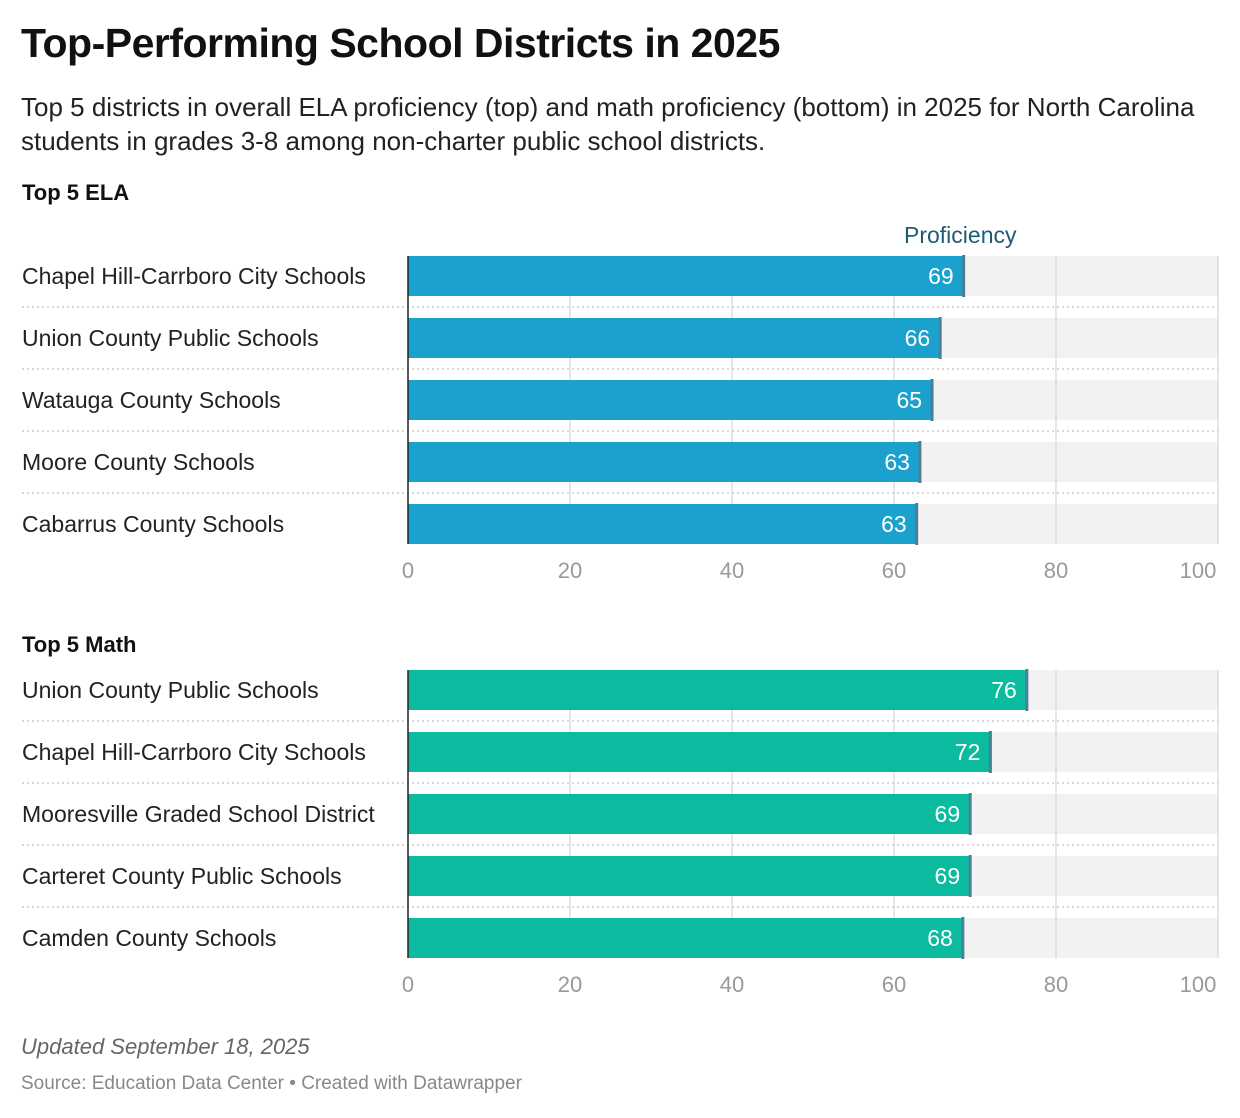 The width and height of the screenshot is (1240, 1118). I want to click on value-label: 65, so click(909, 400).